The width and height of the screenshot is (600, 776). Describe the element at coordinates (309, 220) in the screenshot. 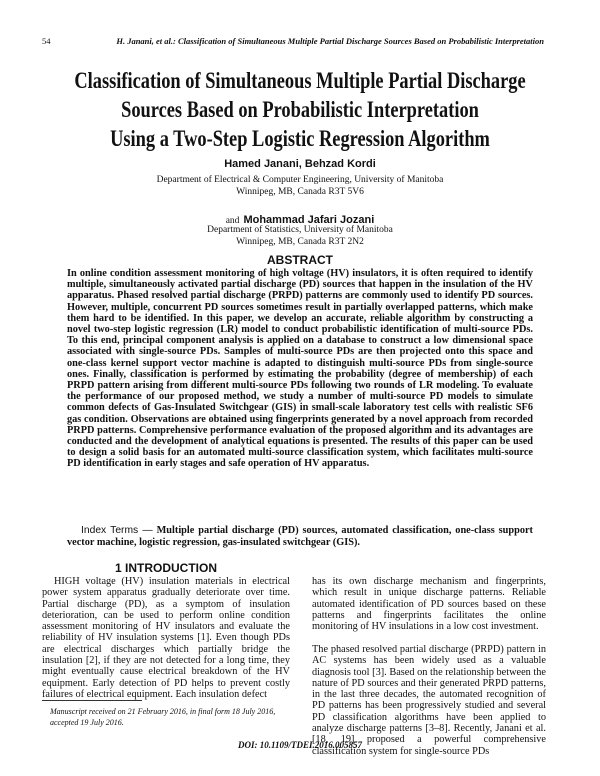

I see `author-names: Mohammad Jafari Jozani` at that location.